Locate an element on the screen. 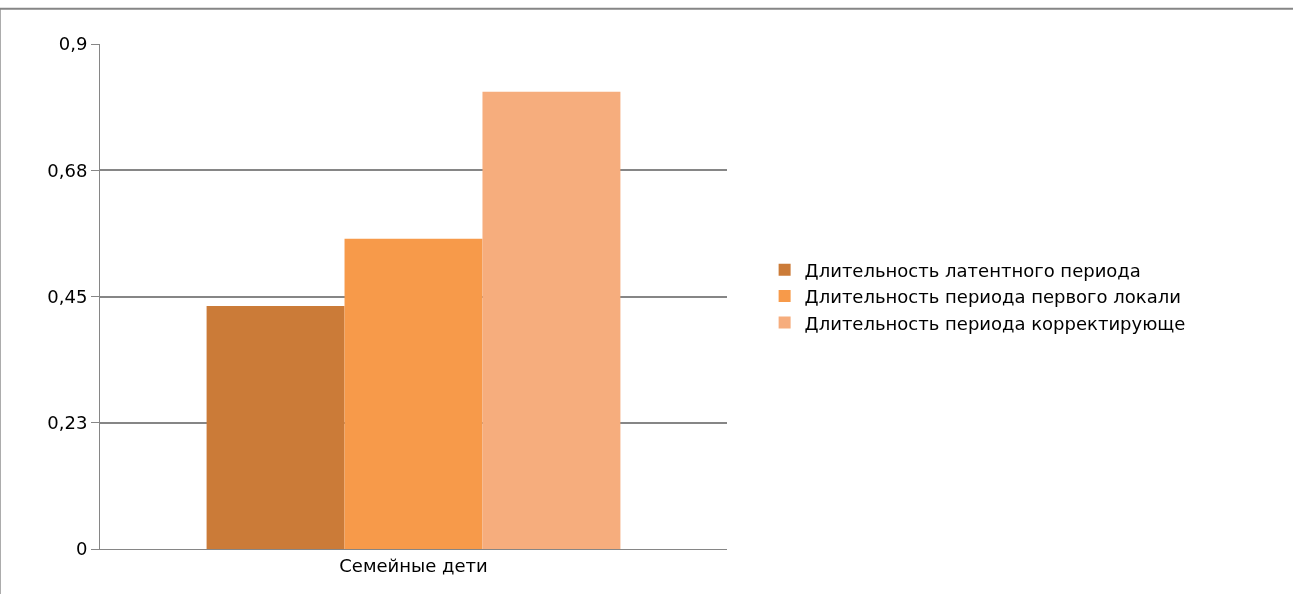 Image resolution: width=1293 pixels, height=594 pixels. y-tick-label: 0,23 is located at coordinates (67, 423).